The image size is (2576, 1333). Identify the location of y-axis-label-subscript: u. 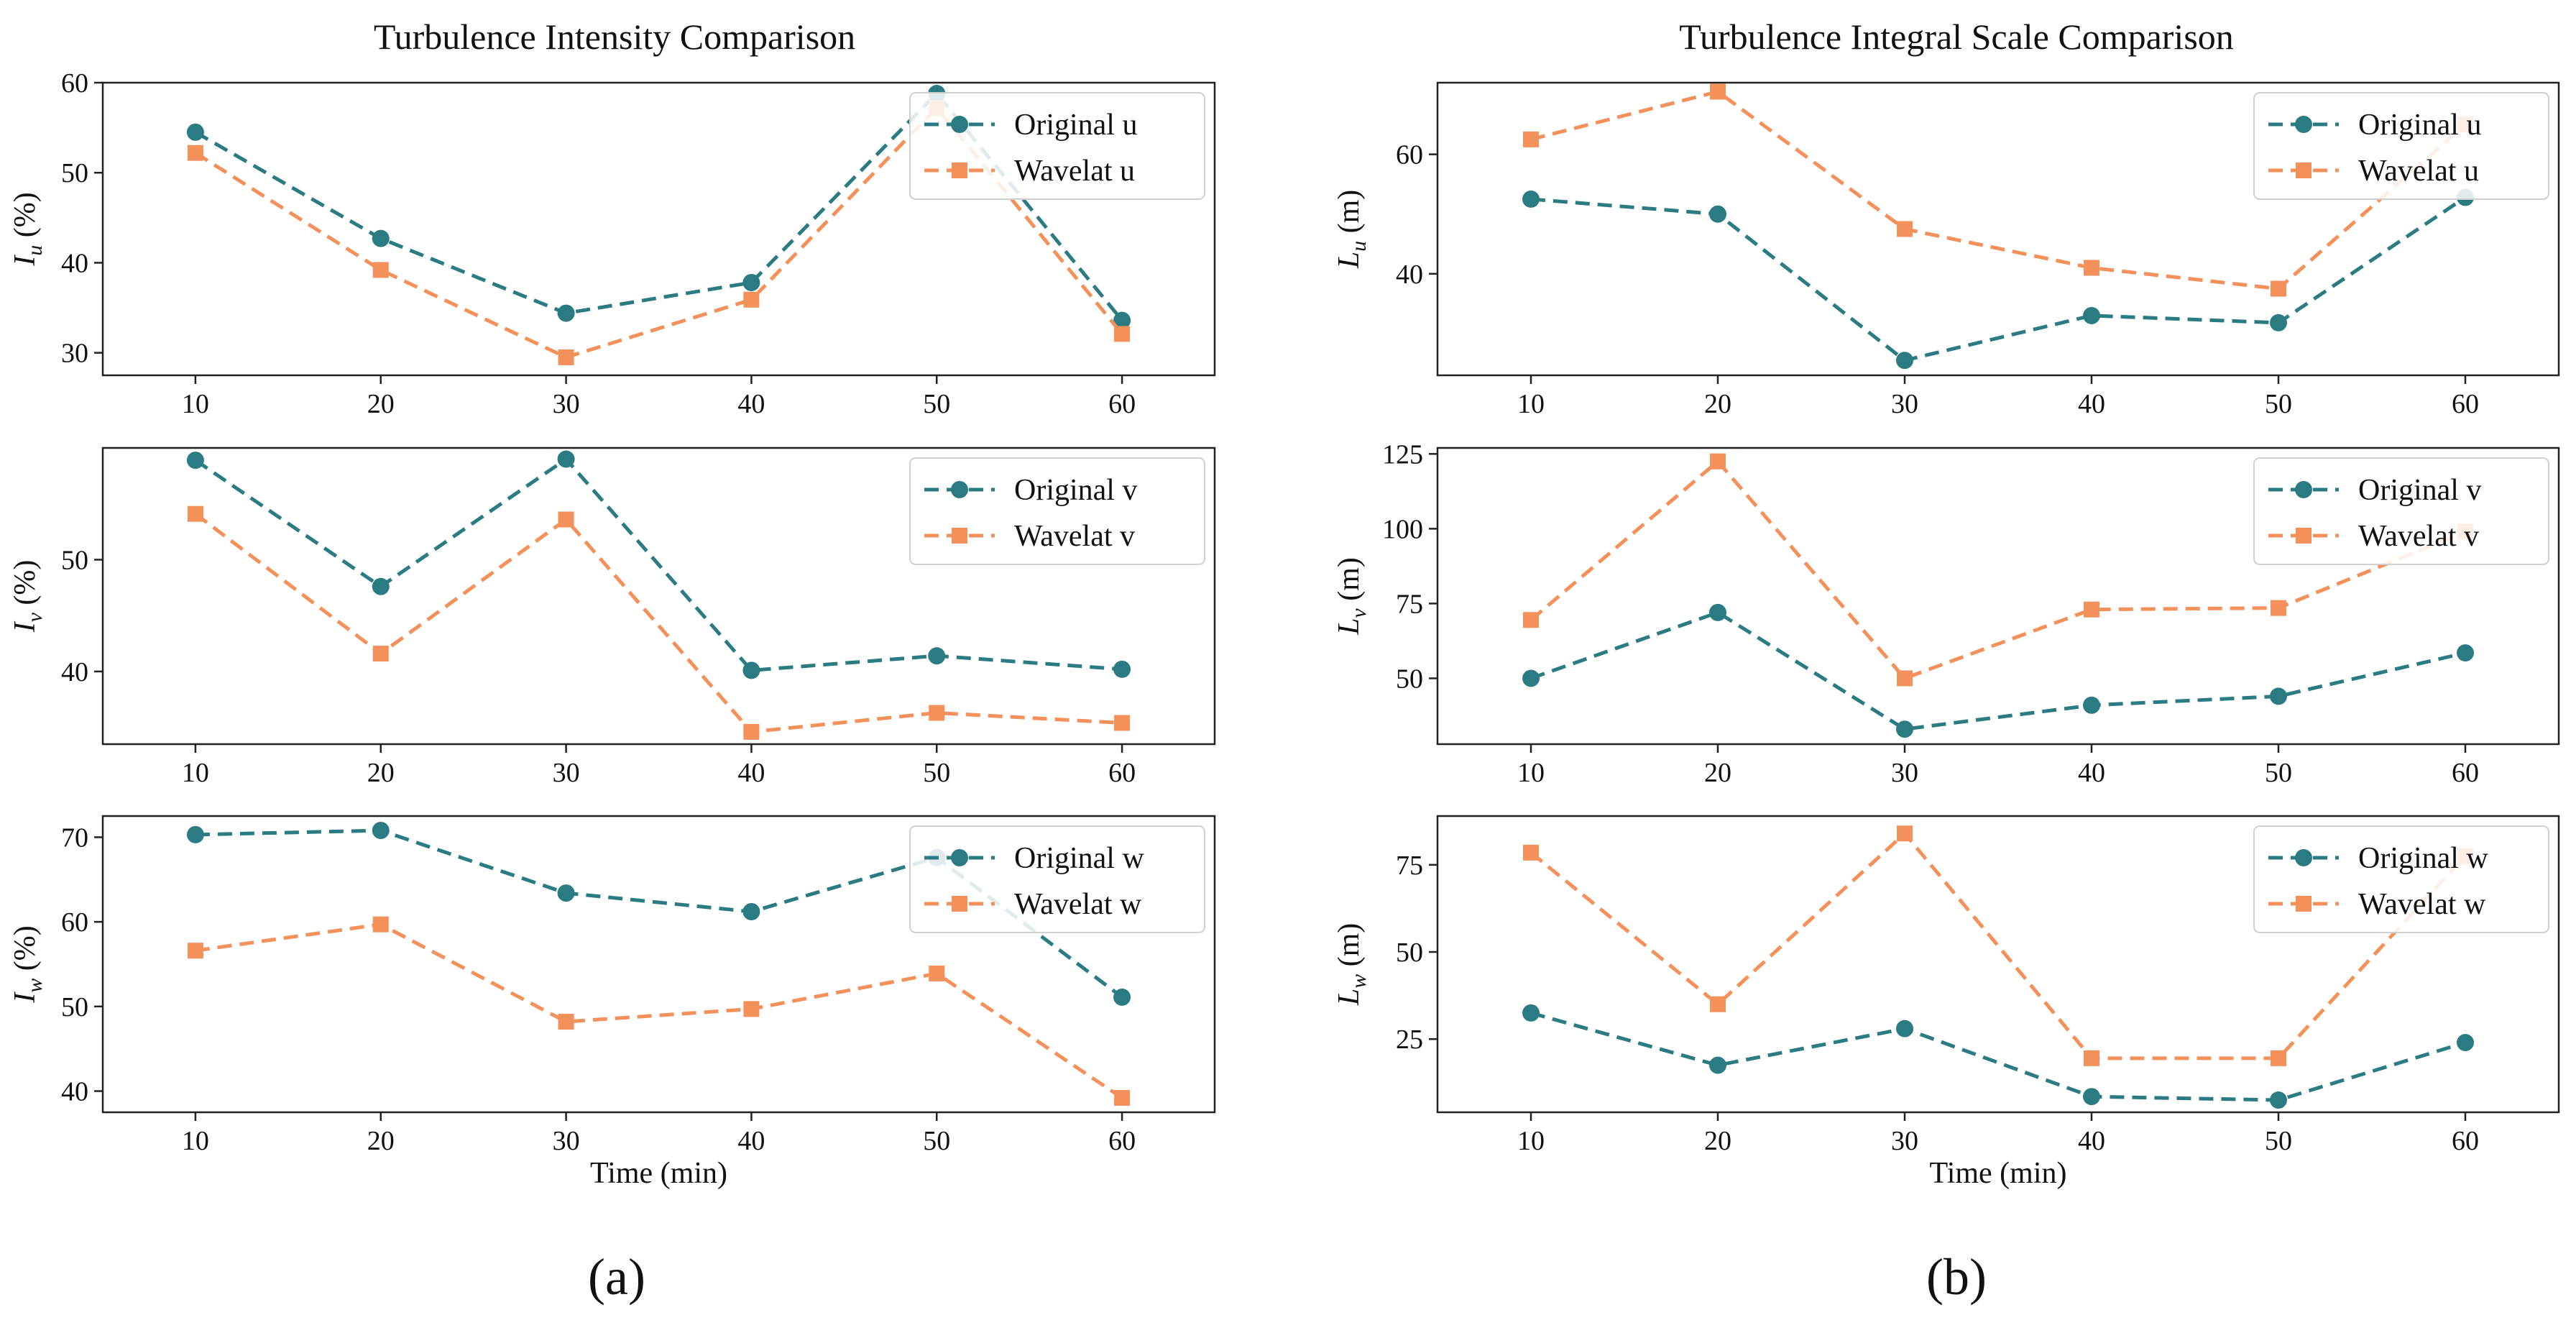
(1359, 247).